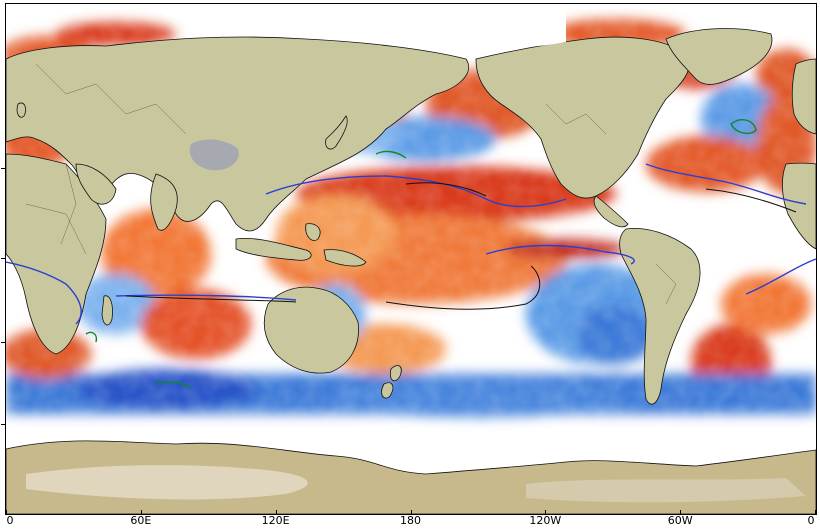  Describe the element at coordinates (275, 520) in the screenshot. I see `x-tick-label: 120E` at that location.